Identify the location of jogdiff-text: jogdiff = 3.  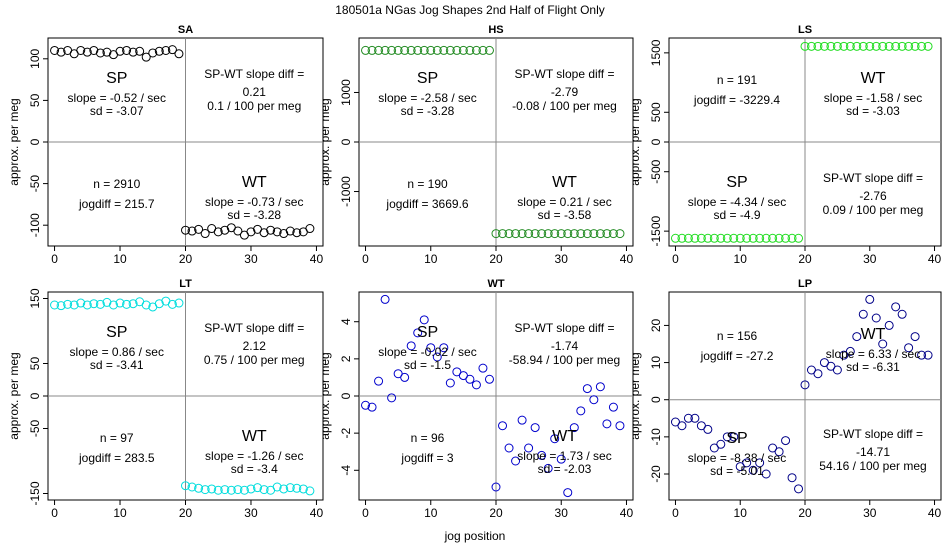
(426, 458).